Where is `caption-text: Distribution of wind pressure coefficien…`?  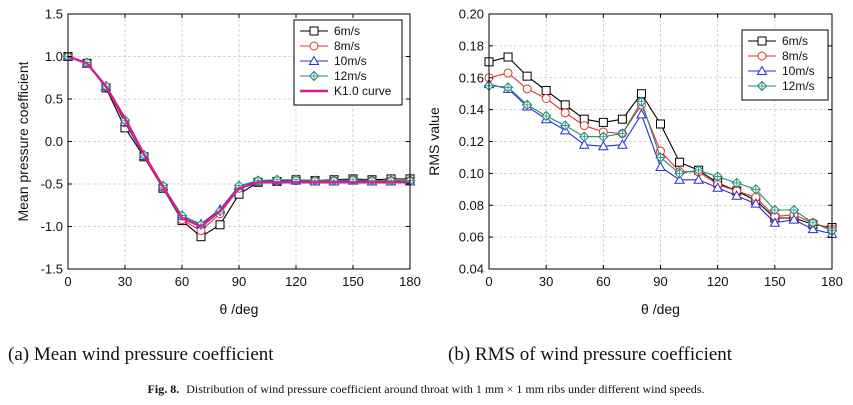 caption-text: Distribution of wind pressure coefficien… is located at coordinates (445, 389).